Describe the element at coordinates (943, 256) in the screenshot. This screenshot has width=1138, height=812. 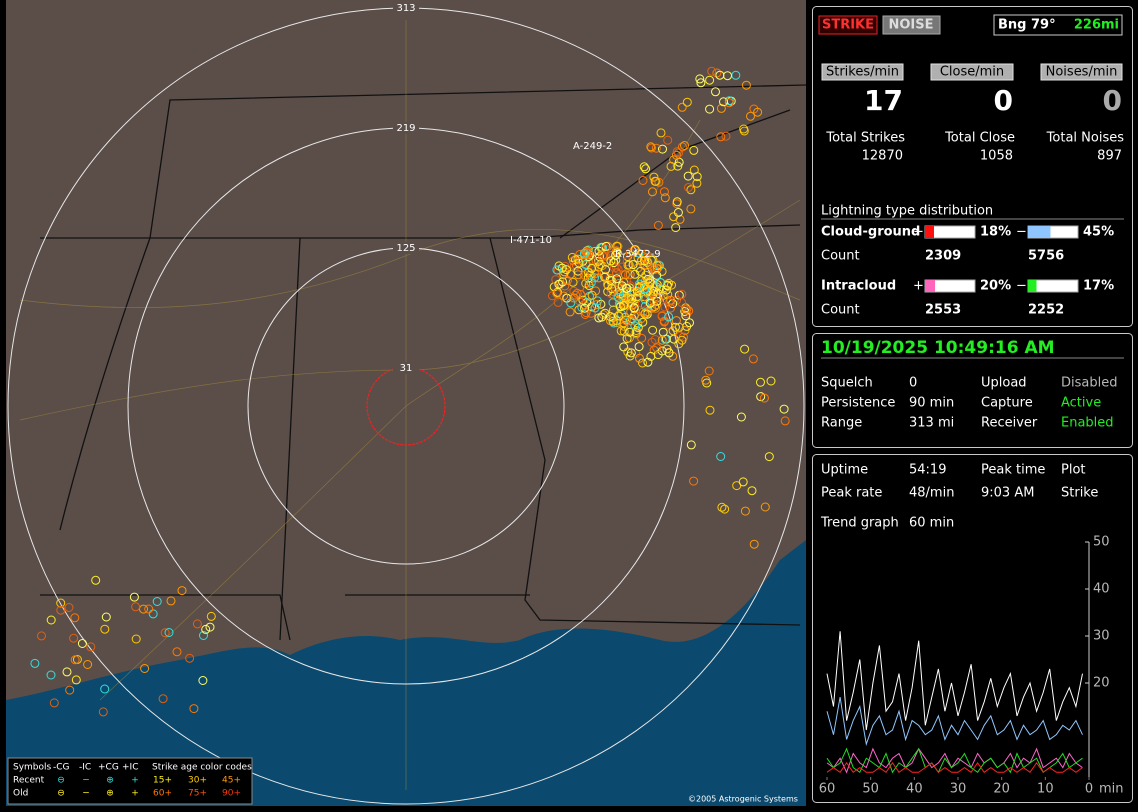
I see `count: 2309` at that location.